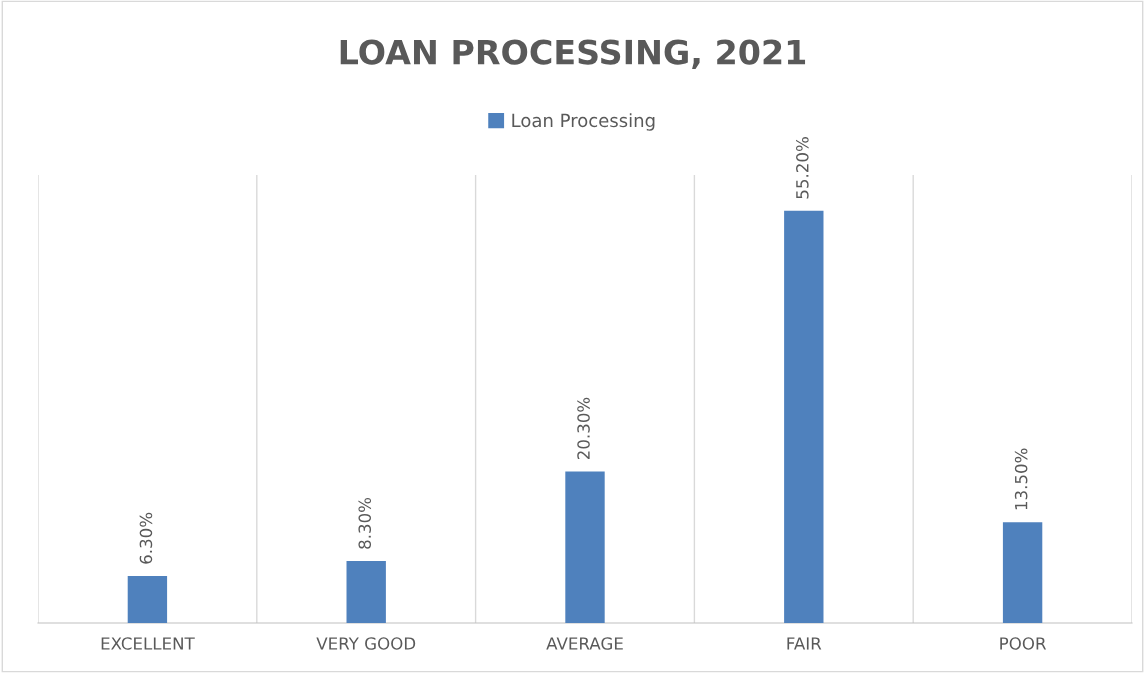 Image resolution: width=1145 pixels, height=673 pixels. Describe the element at coordinates (148, 643) in the screenshot. I see `x-tick-label: EXCELLENT` at that location.